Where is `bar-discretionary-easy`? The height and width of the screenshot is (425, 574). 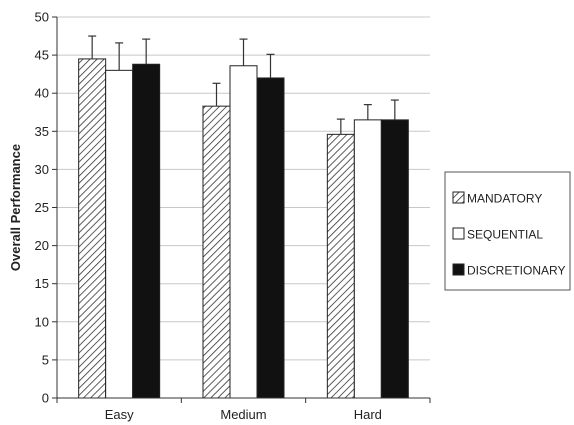 bar-discretionary-easy is located at coordinates (146, 231).